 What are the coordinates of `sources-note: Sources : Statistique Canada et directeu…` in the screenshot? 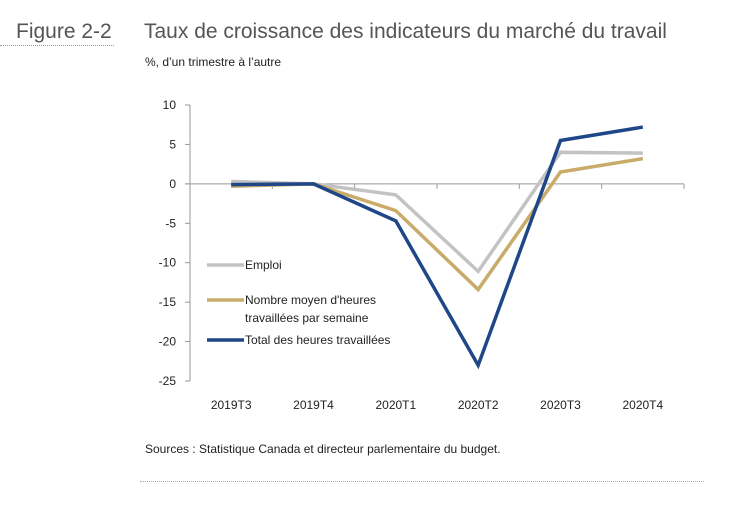 It's located at (323, 449).